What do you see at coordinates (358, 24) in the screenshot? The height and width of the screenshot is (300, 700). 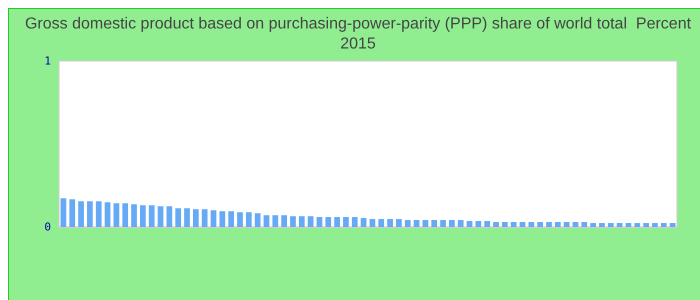 I see `chart-title: Gross domestic product based on purchasing-power-parity (PPP) share of world total Percent` at bounding box center [358, 24].